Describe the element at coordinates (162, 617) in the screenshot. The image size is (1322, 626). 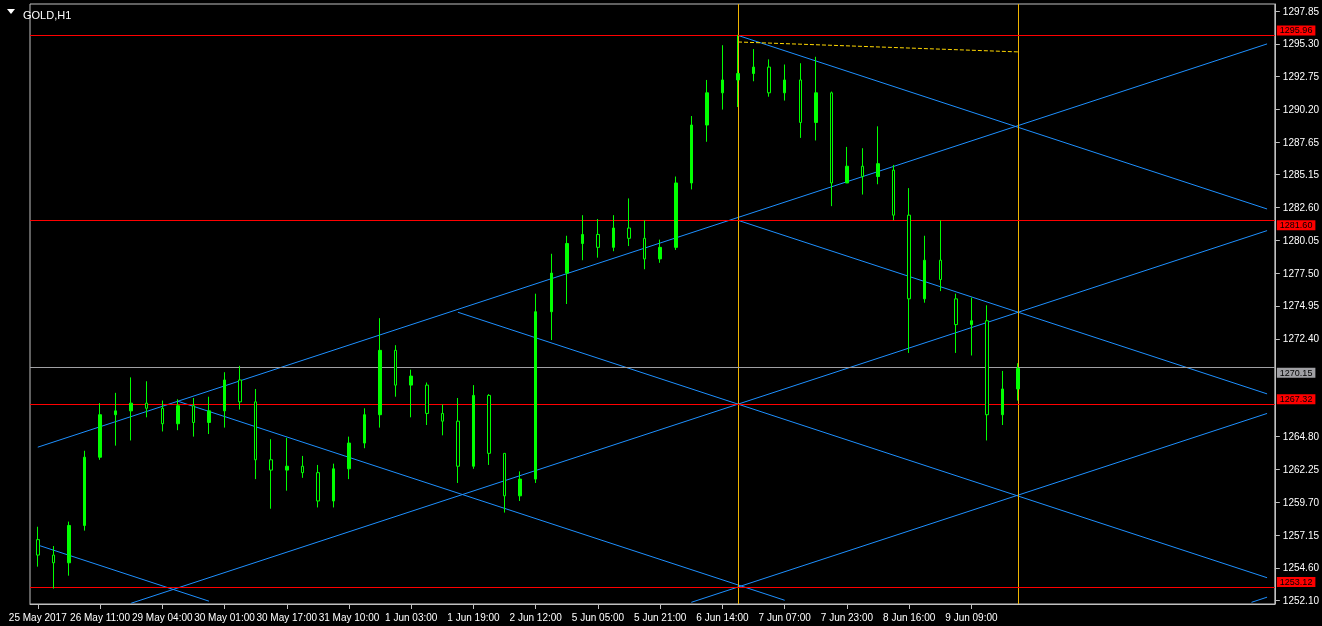
I see `x-tick-label: 29 May 04:00` at that location.